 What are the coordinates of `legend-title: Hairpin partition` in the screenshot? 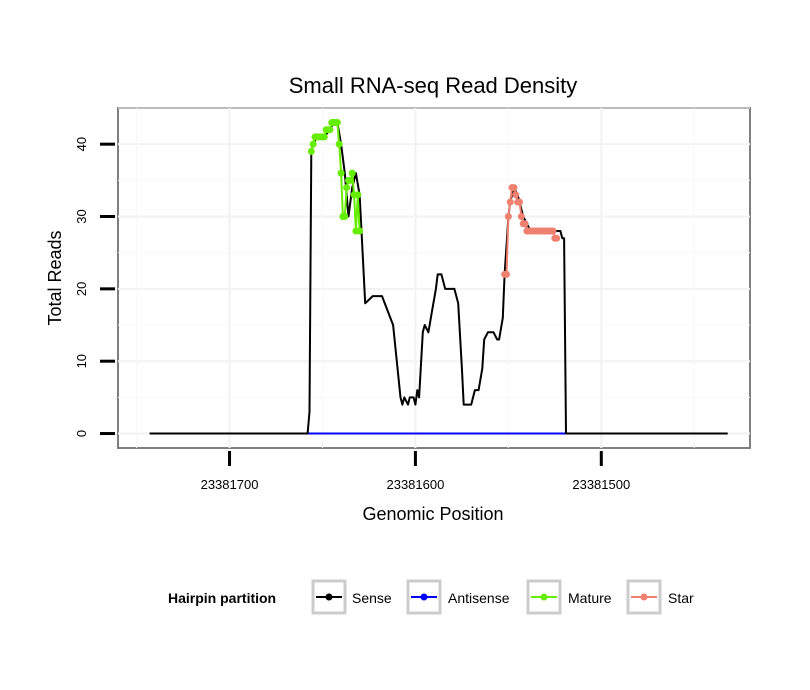 It's located at (222, 598).